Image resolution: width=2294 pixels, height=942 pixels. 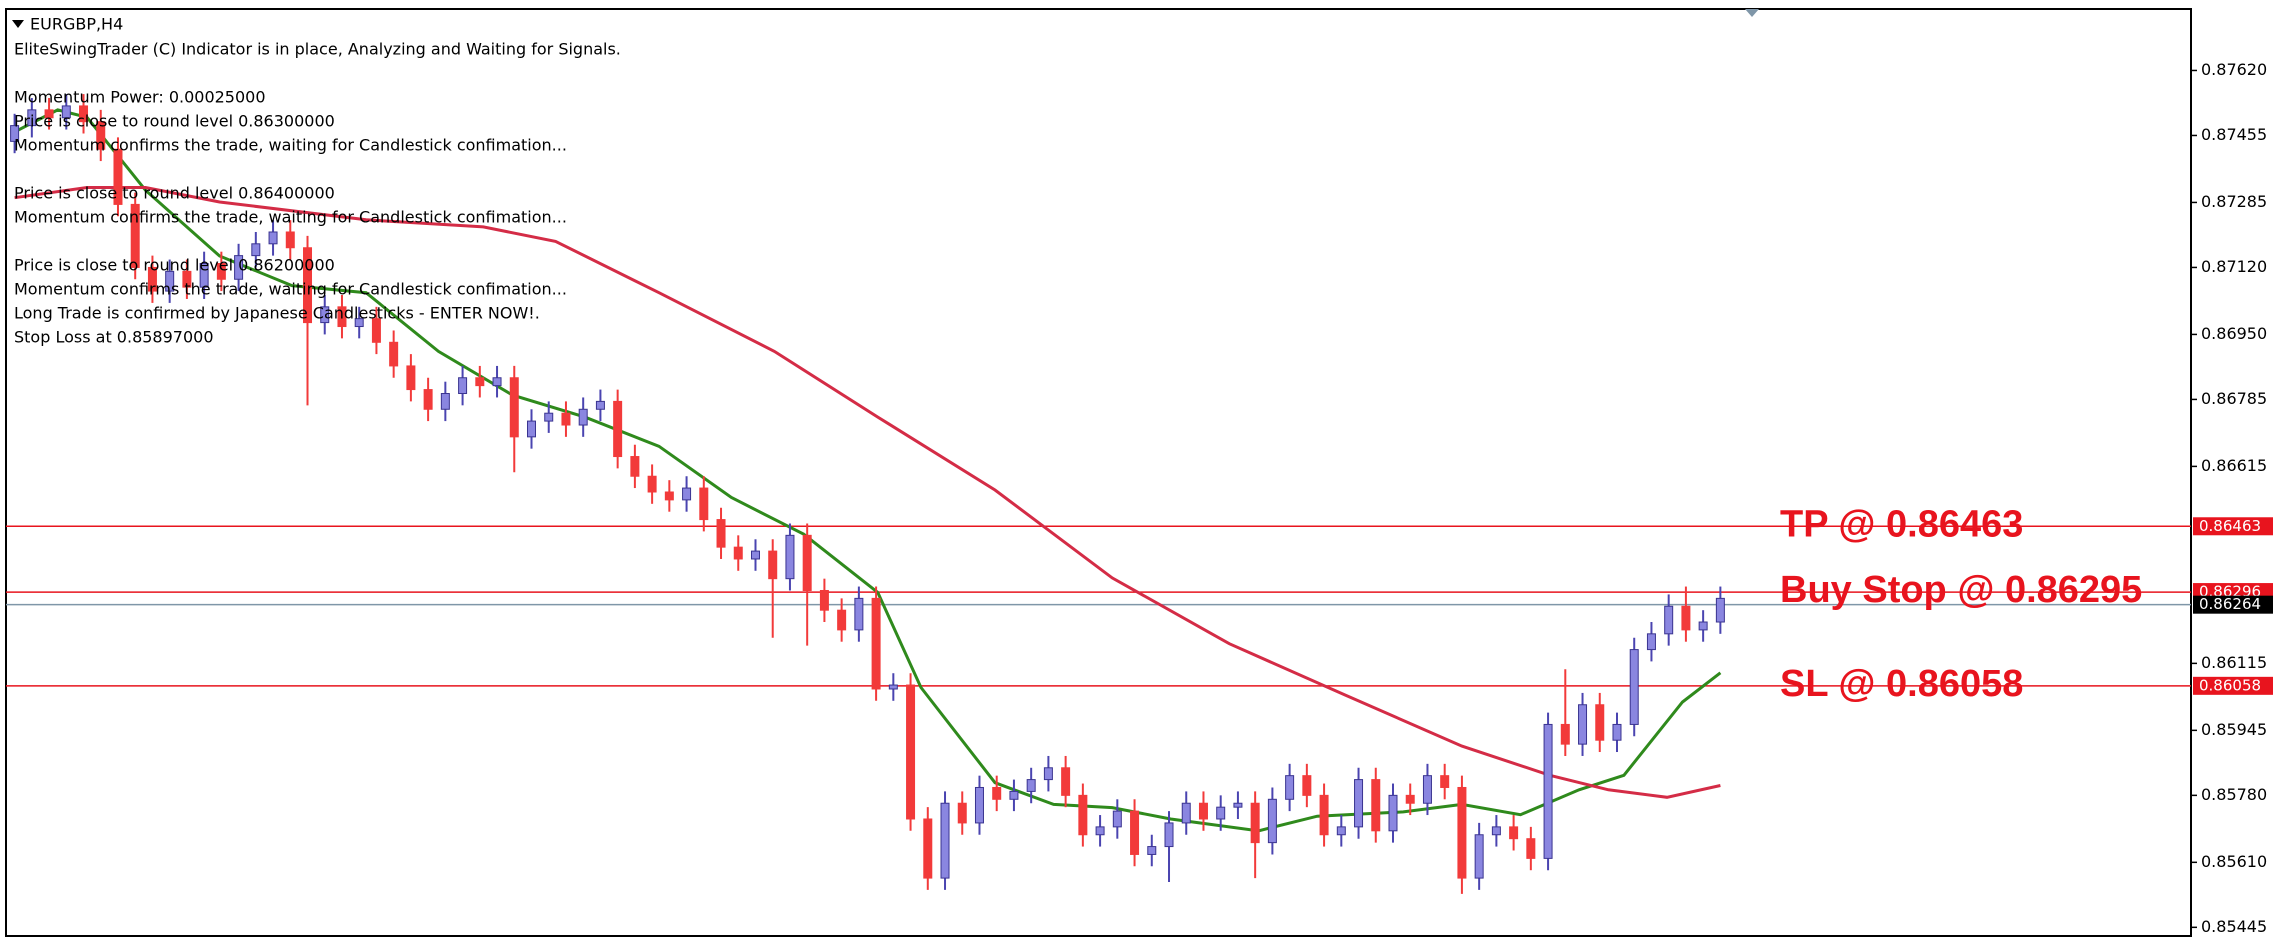 What do you see at coordinates (1901, 524) in the screenshot?
I see `level-annotation: TP @ 0.86463` at bounding box center [1901, 524].